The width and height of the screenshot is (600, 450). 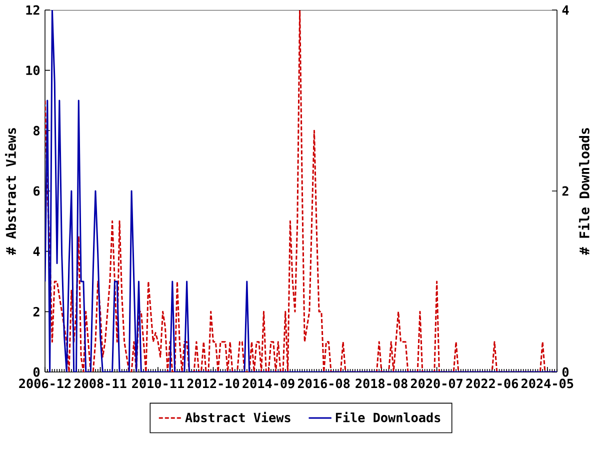 What do you see at coordinates (237, 417) in the screenshot?
I see `legend-label: Abstract Views` at bounding box center [237, 417].